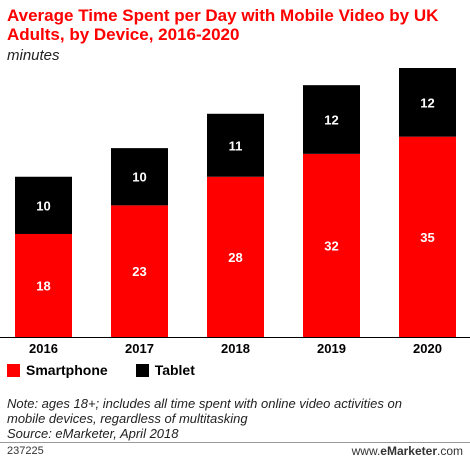 The image size is (470, 461). I want to click on chart-legend: Smartphone Tablet, so click(101, 370).